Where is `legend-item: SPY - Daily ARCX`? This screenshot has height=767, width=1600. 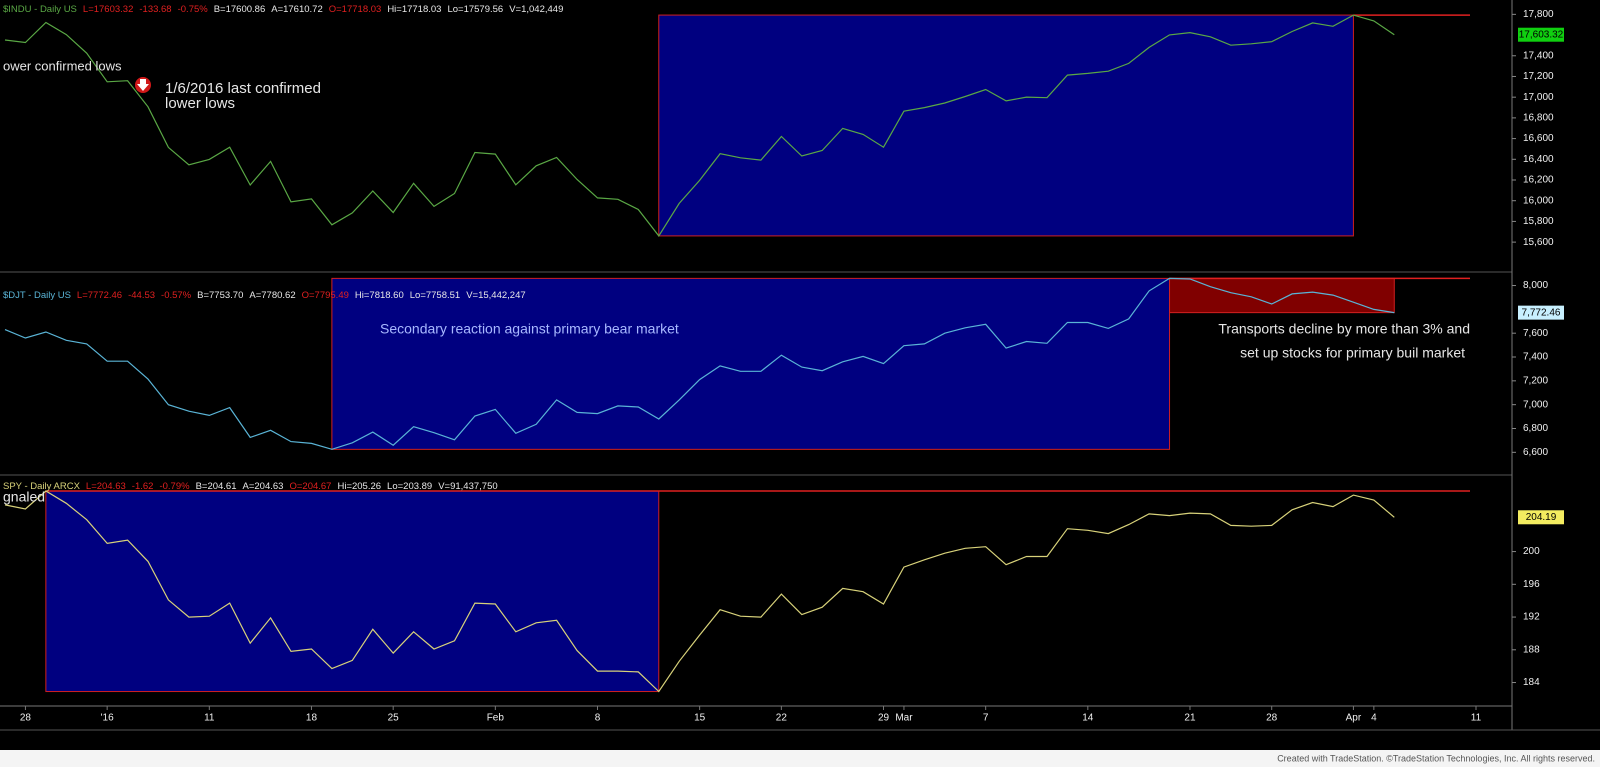 legend-item: SPY - Daily ARCX is located at coordinates (42, 486).